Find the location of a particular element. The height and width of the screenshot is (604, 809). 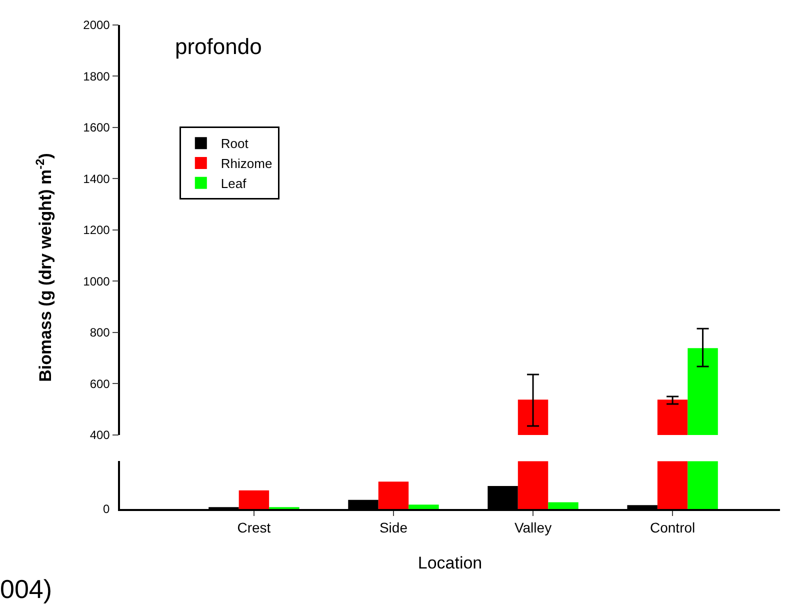

x-tick-label: Crest is located at coordinates (254, 528).